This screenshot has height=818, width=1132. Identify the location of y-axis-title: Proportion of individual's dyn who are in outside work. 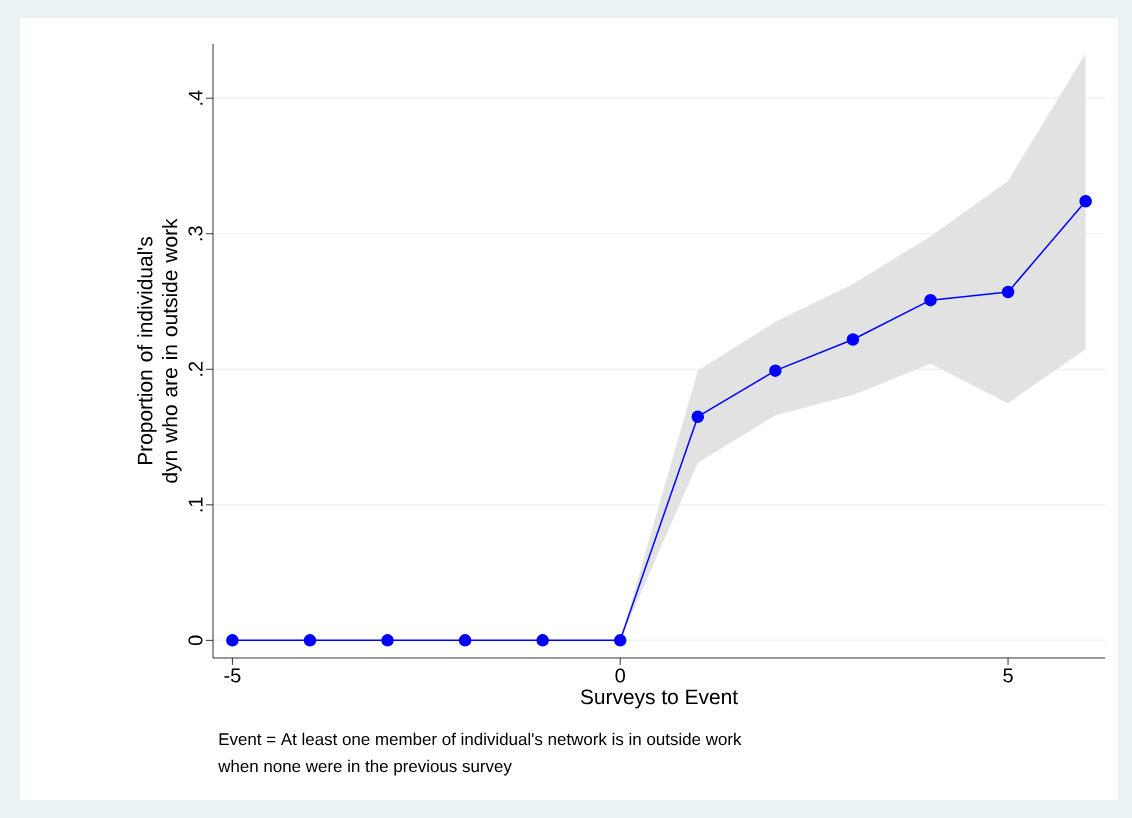
(159, 350).